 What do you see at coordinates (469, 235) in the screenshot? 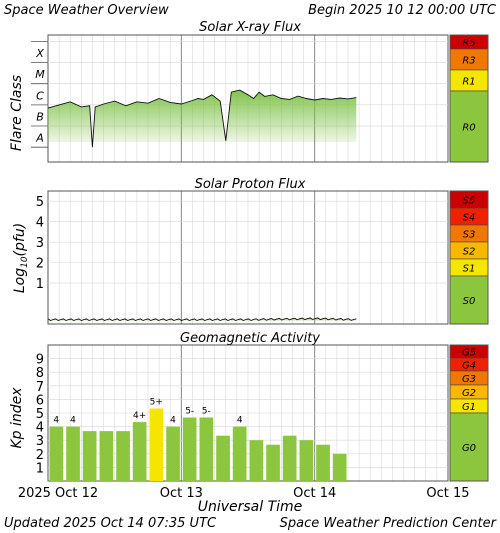
I see `scale-label-s3: S3` at bounding box center [469, 235].